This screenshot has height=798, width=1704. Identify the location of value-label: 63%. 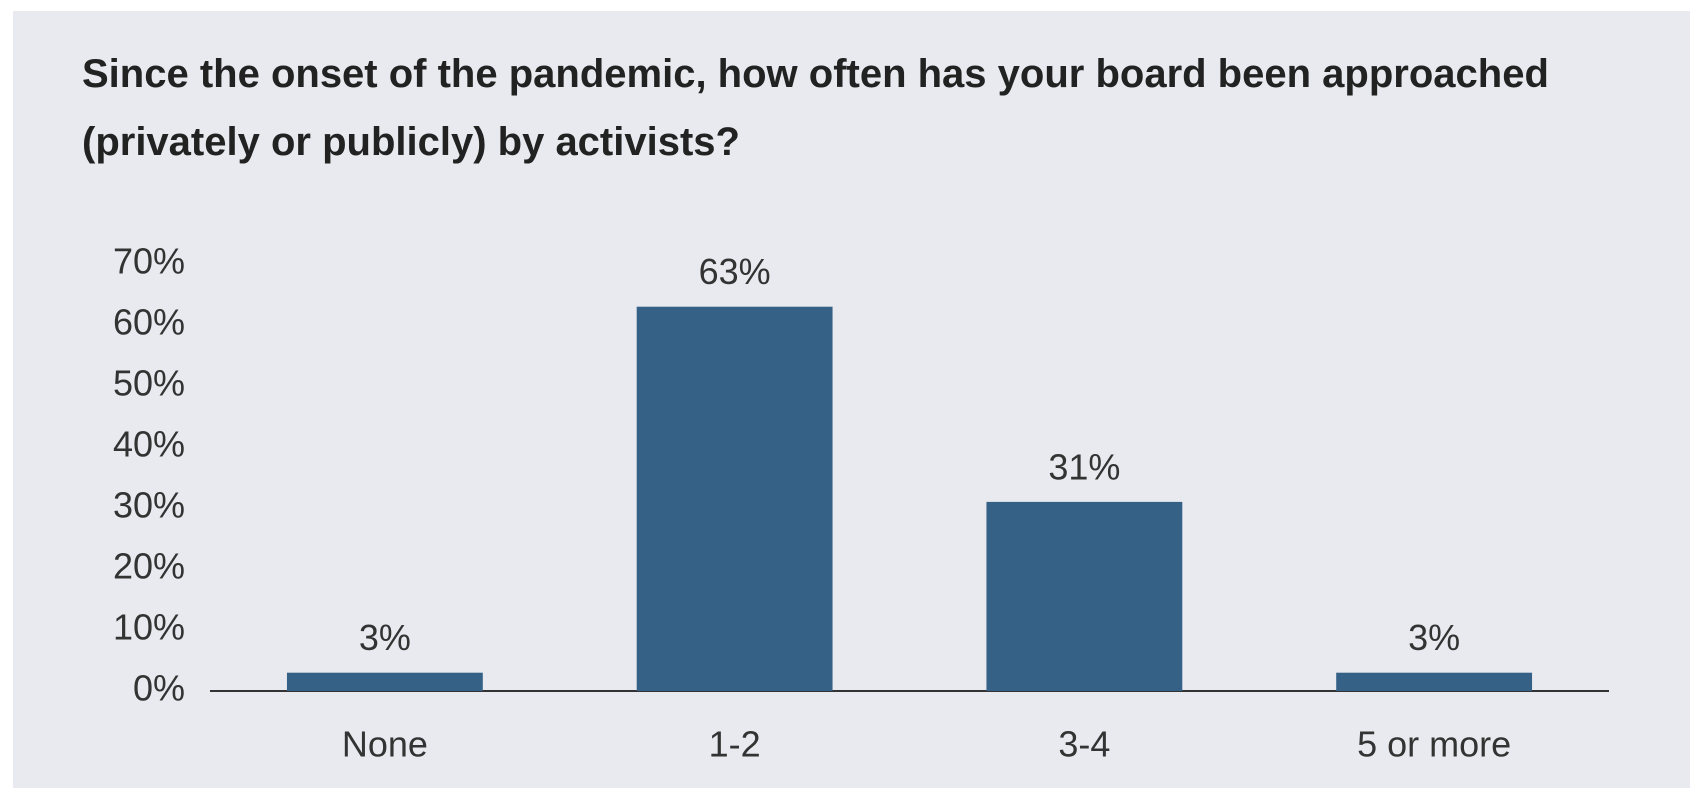
(735, 271).